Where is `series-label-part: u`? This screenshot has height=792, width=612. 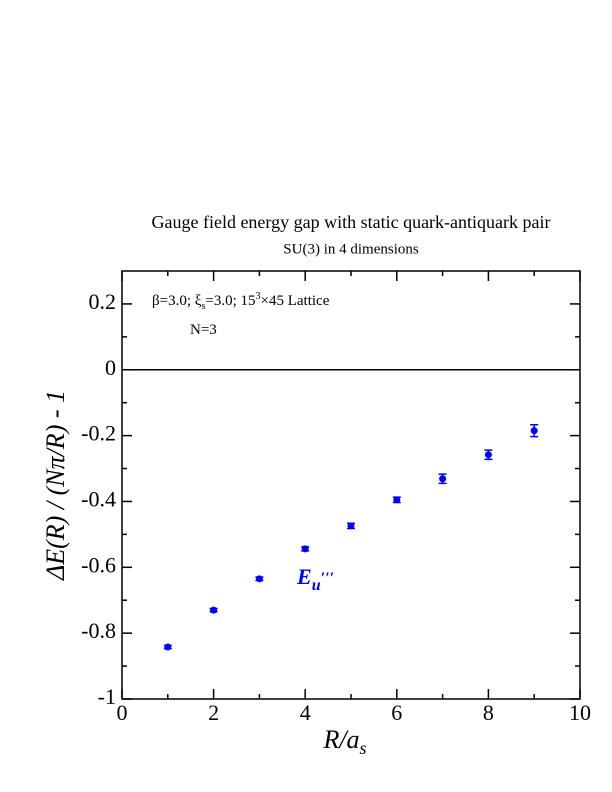
series-label-part: u is located at coordinates (316, 585).